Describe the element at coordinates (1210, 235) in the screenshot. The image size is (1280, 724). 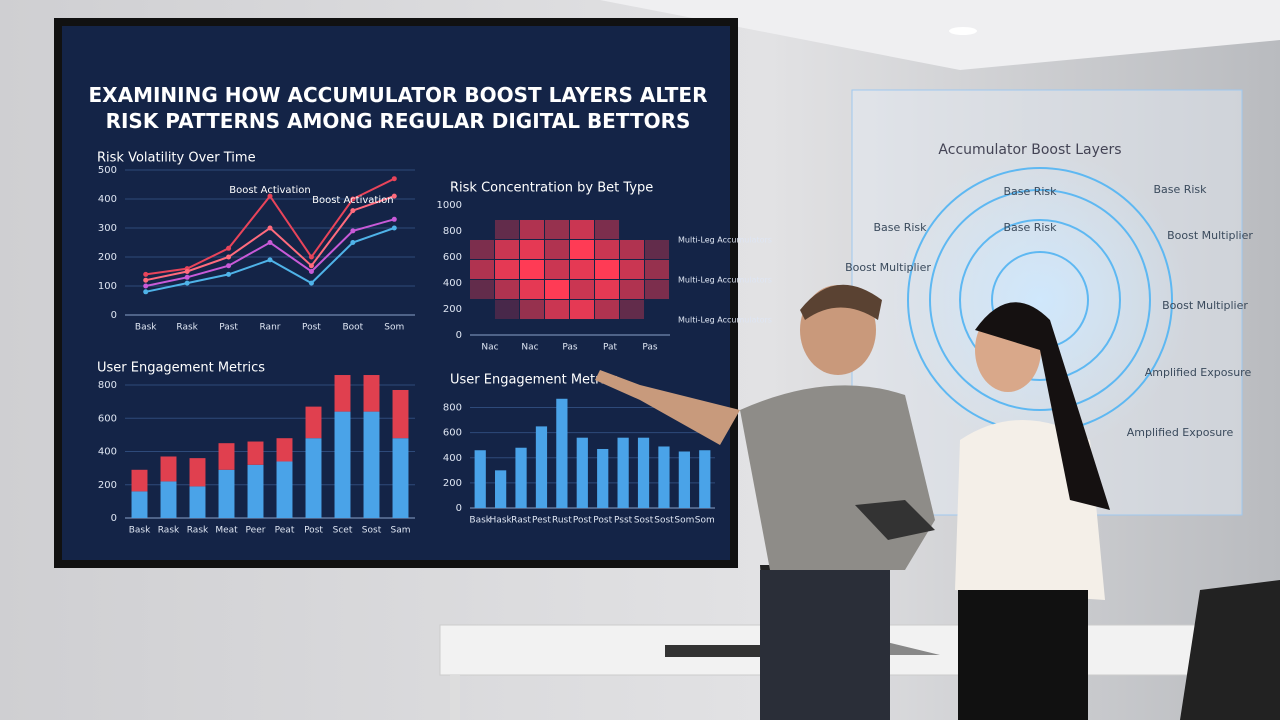
I see `hologram-label: Boost Multiplier` at that location.